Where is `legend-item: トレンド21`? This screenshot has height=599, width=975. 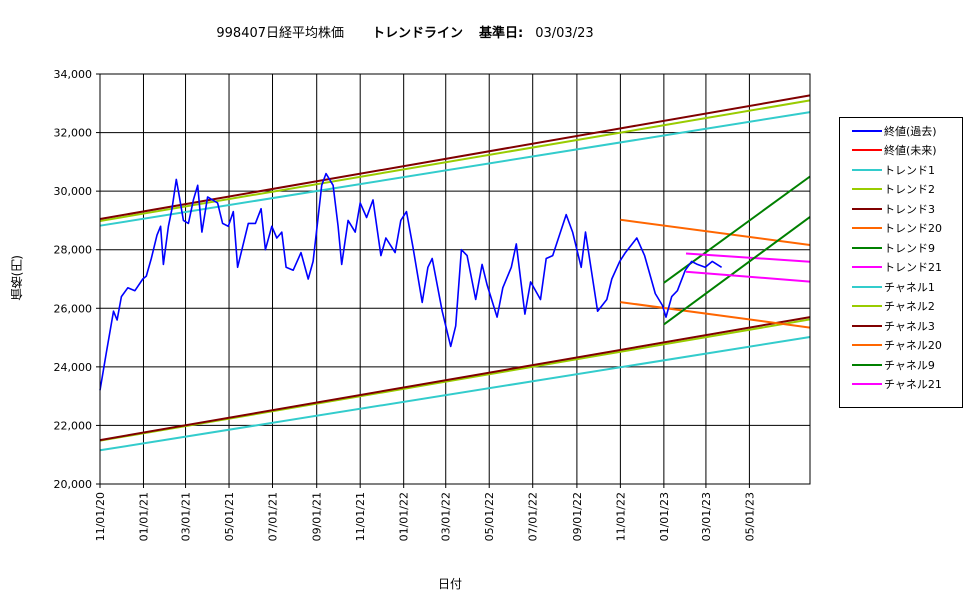
legend-item: トレンド21 is located at coordinates (901, 268).